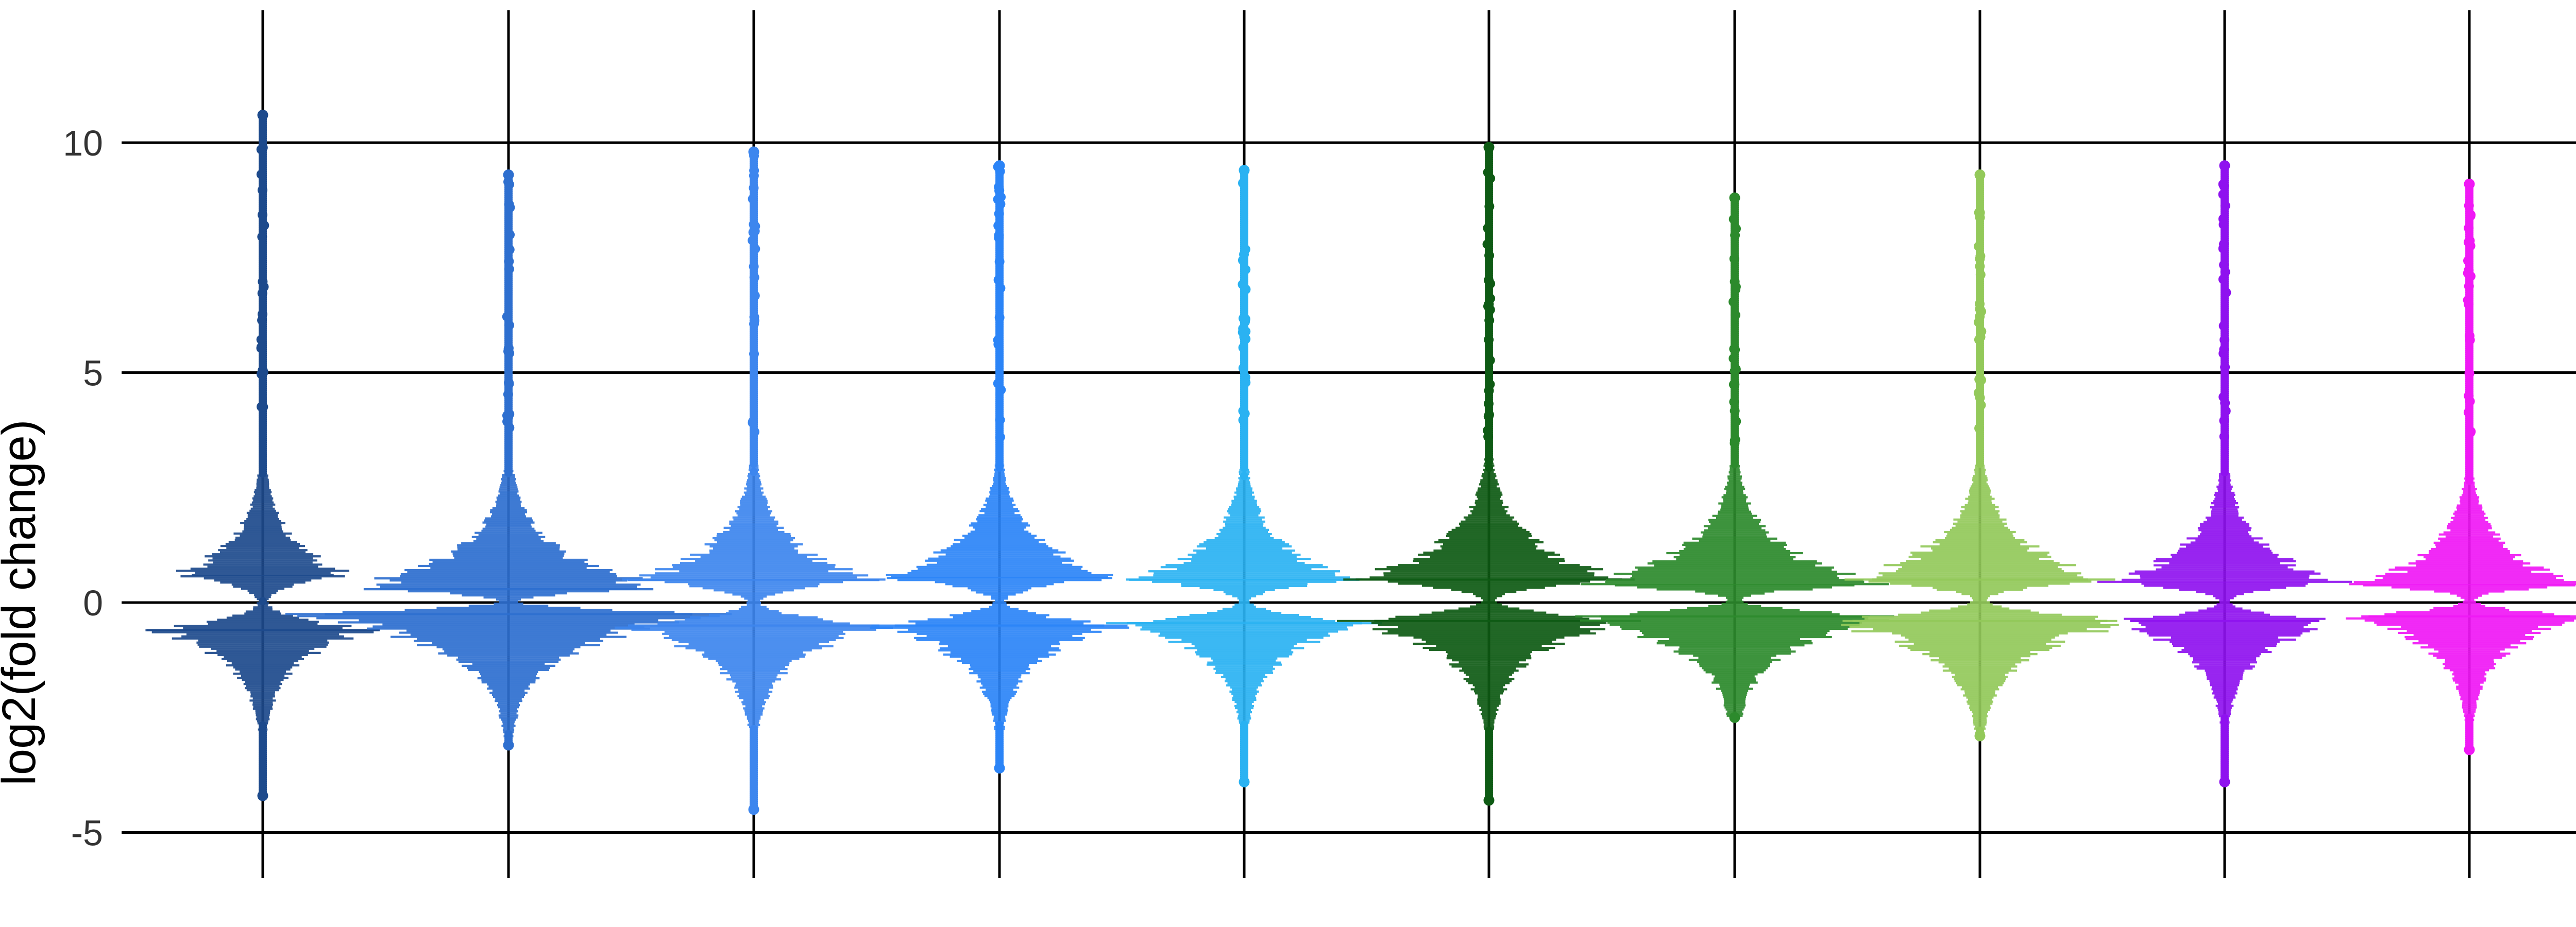 Image resolution: width=2576 pixels, height=927 pixels. Describe the element at coordinates (83, 488) in the screenshot. I see `tick-labels: -5 0 5 10` at that location.